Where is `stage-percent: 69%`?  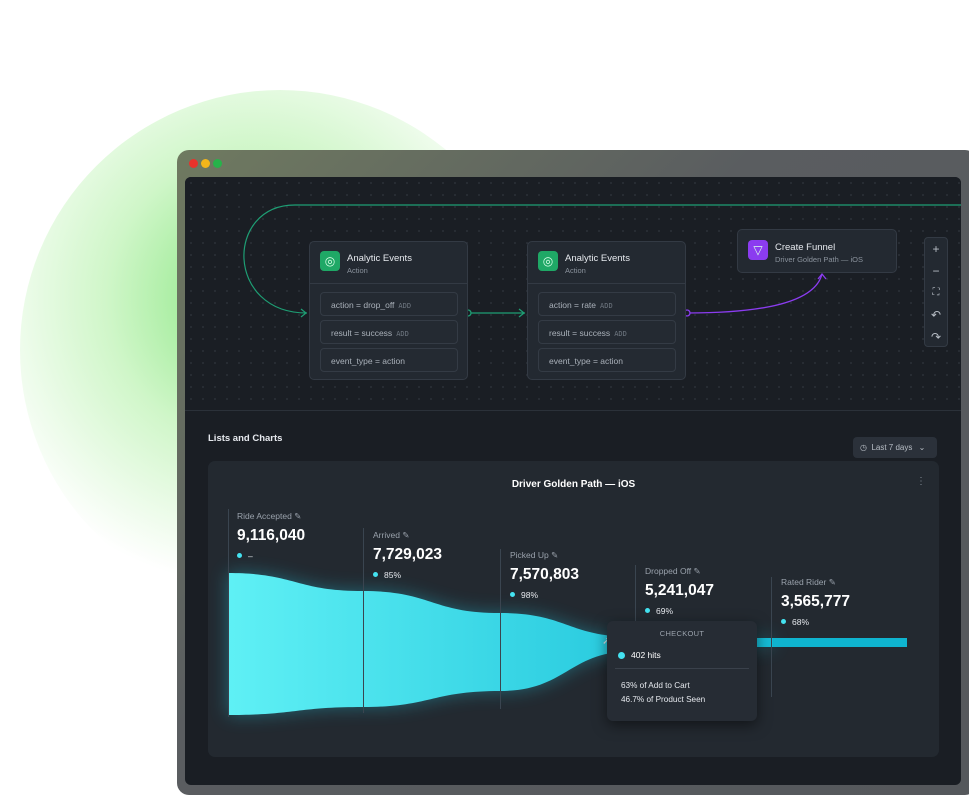
stage-percent: 69% is located at coordinates (665, 611).